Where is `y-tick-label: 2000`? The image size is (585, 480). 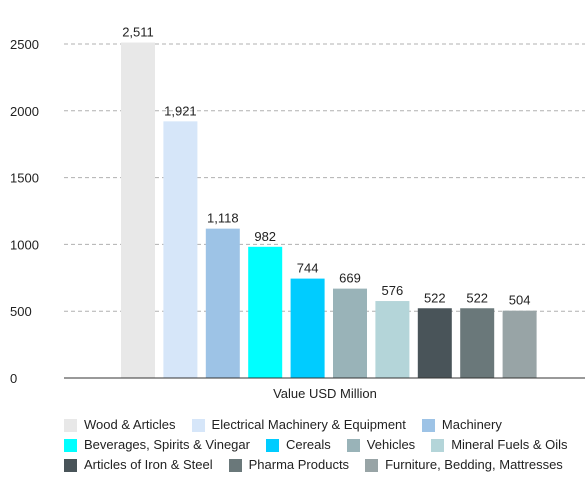
y-tick-label: 2000 is located at coordinates (24, 111).